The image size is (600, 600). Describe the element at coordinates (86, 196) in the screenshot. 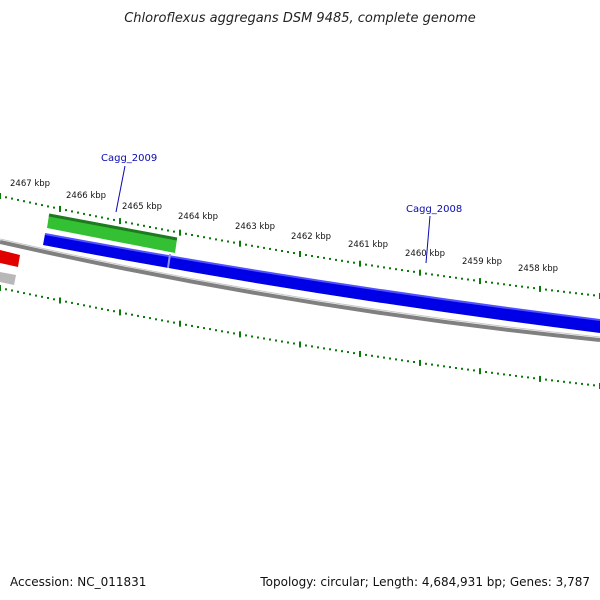

I see `kbp-label: 2466 kbp` at that location.